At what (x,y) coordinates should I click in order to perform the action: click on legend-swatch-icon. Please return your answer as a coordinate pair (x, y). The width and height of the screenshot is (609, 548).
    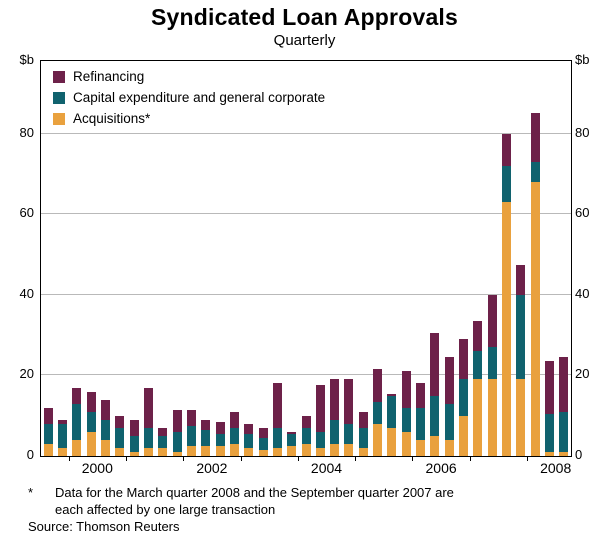
    Looking at the image, I should click on (59, 76).